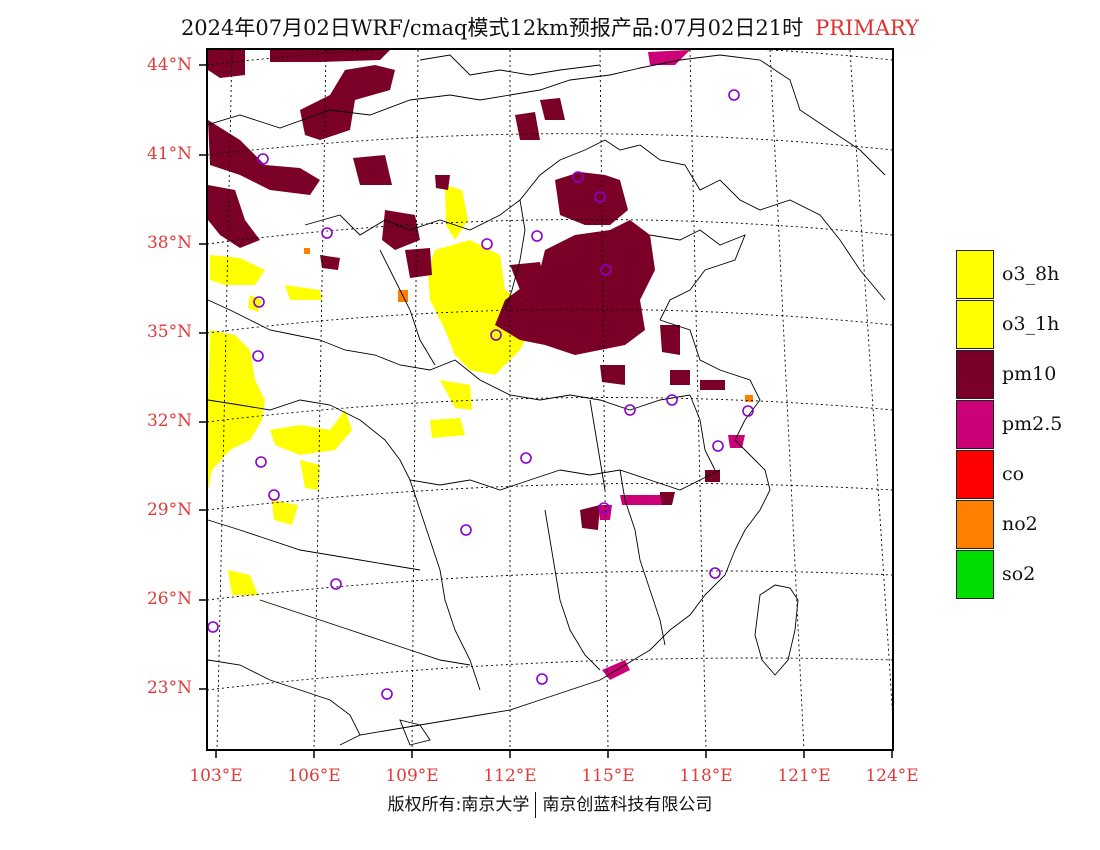 The width and height of the screenshot is (1100, 850). What do you see at coordinates (169, 243) in the screenshot?
I see `lat-label-38: 38°N` at bounding box center [169, 243].